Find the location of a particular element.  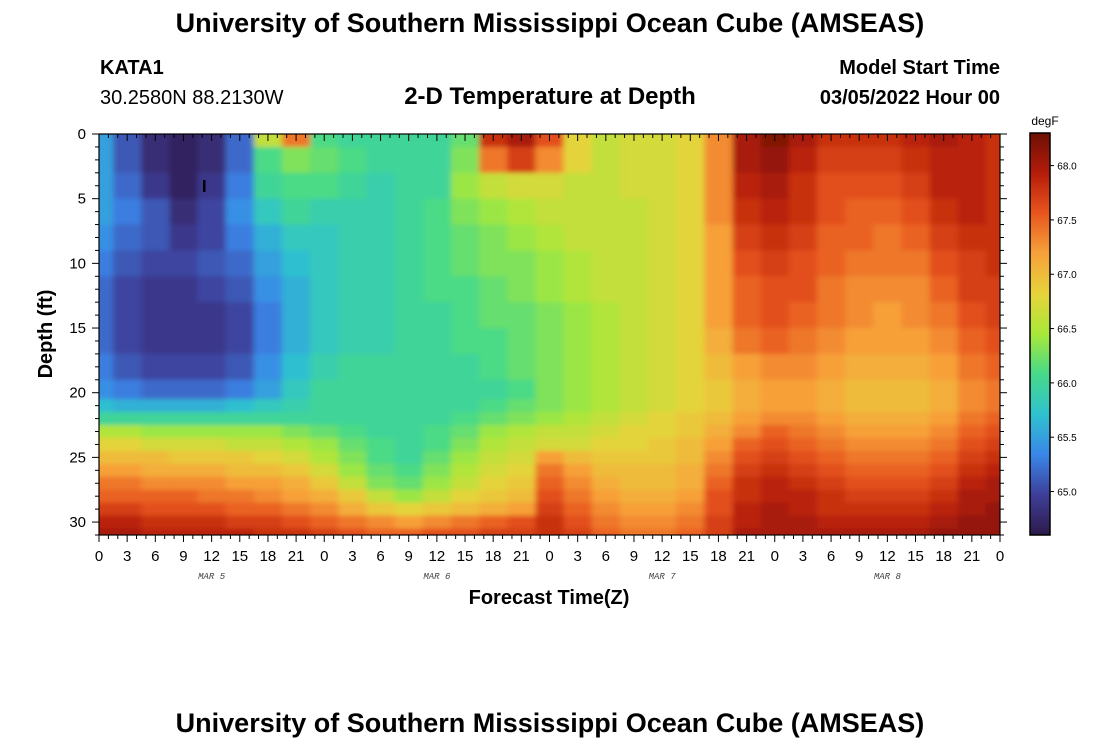

date-label: MAR 5 is located at coordinates (212, 577).